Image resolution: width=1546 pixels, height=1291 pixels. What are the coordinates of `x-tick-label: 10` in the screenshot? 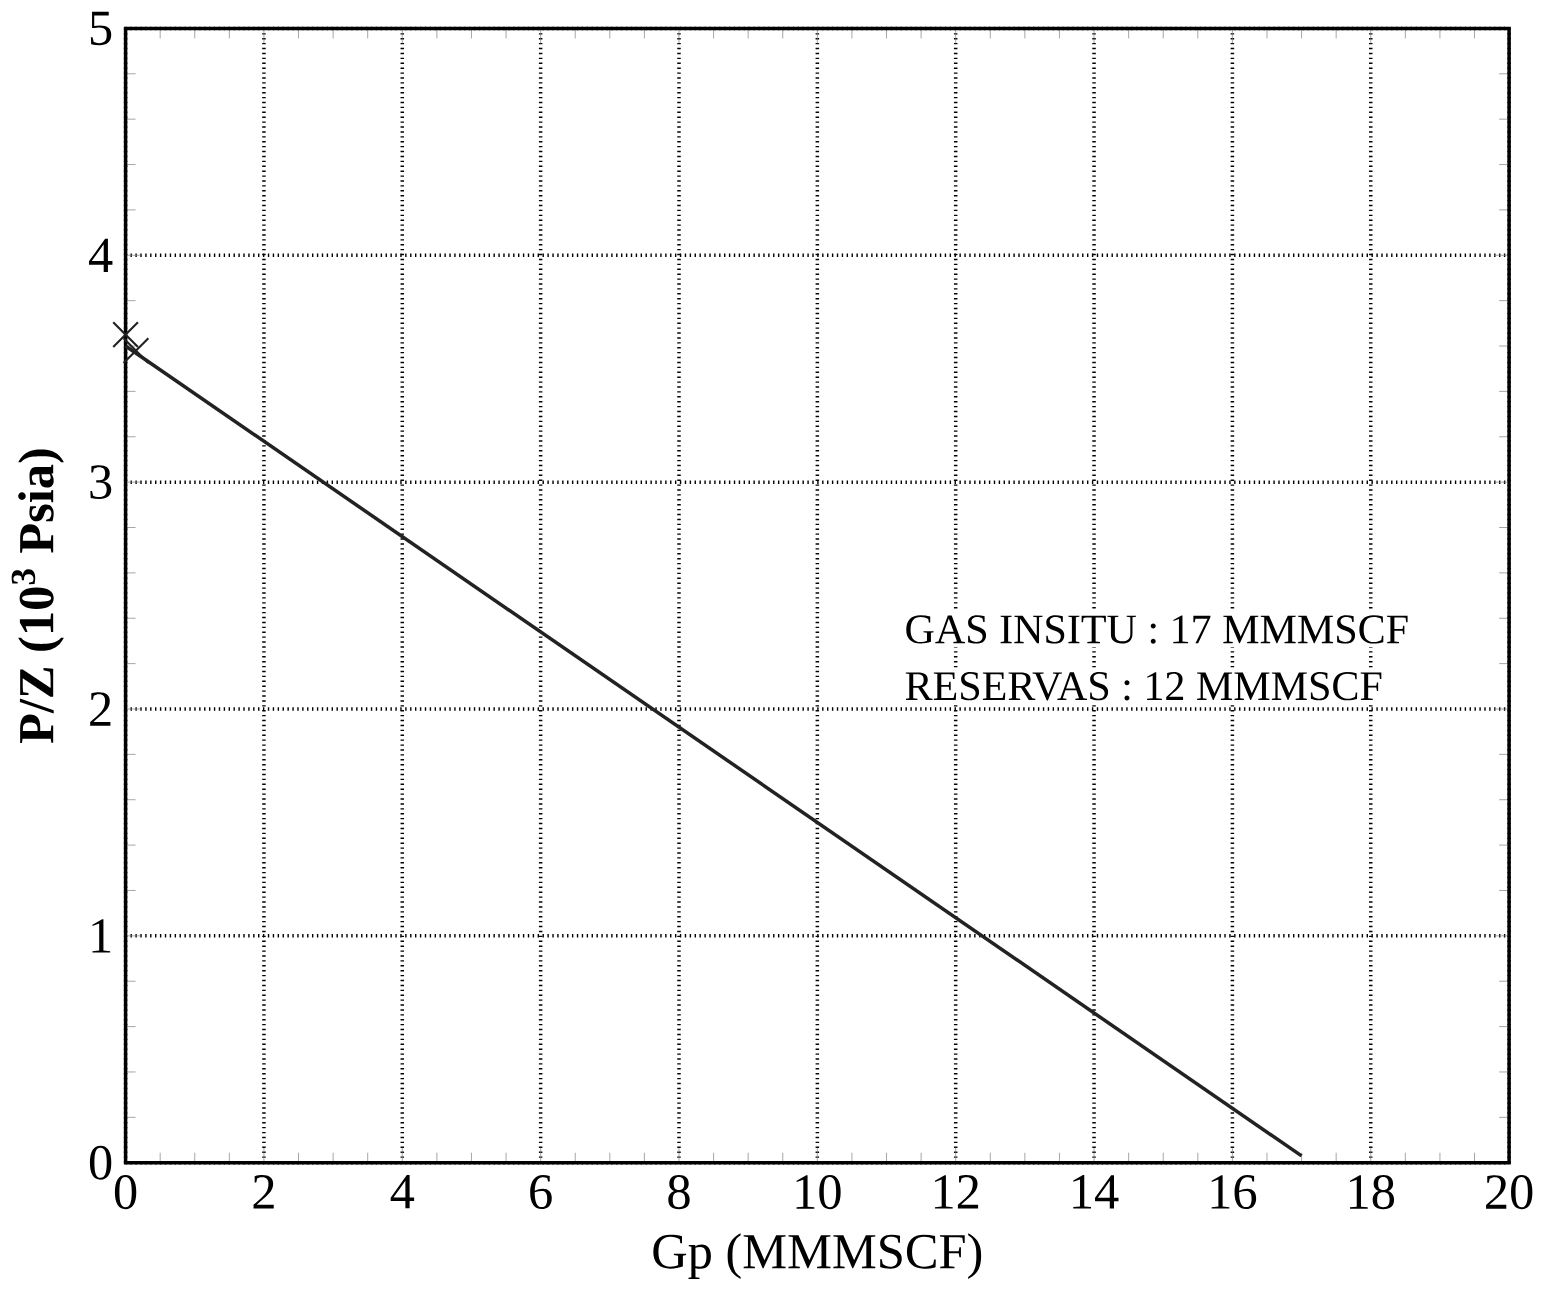 It's located at (818, 1192).